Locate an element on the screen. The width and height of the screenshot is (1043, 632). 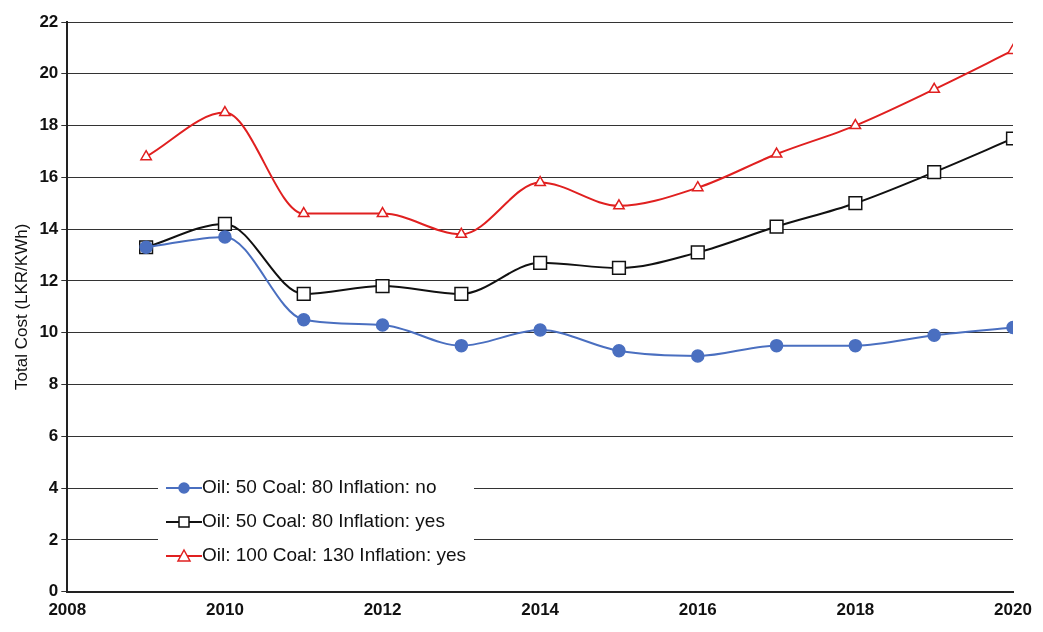
y-tick-label: 2 is located at coordinates (53, 539).